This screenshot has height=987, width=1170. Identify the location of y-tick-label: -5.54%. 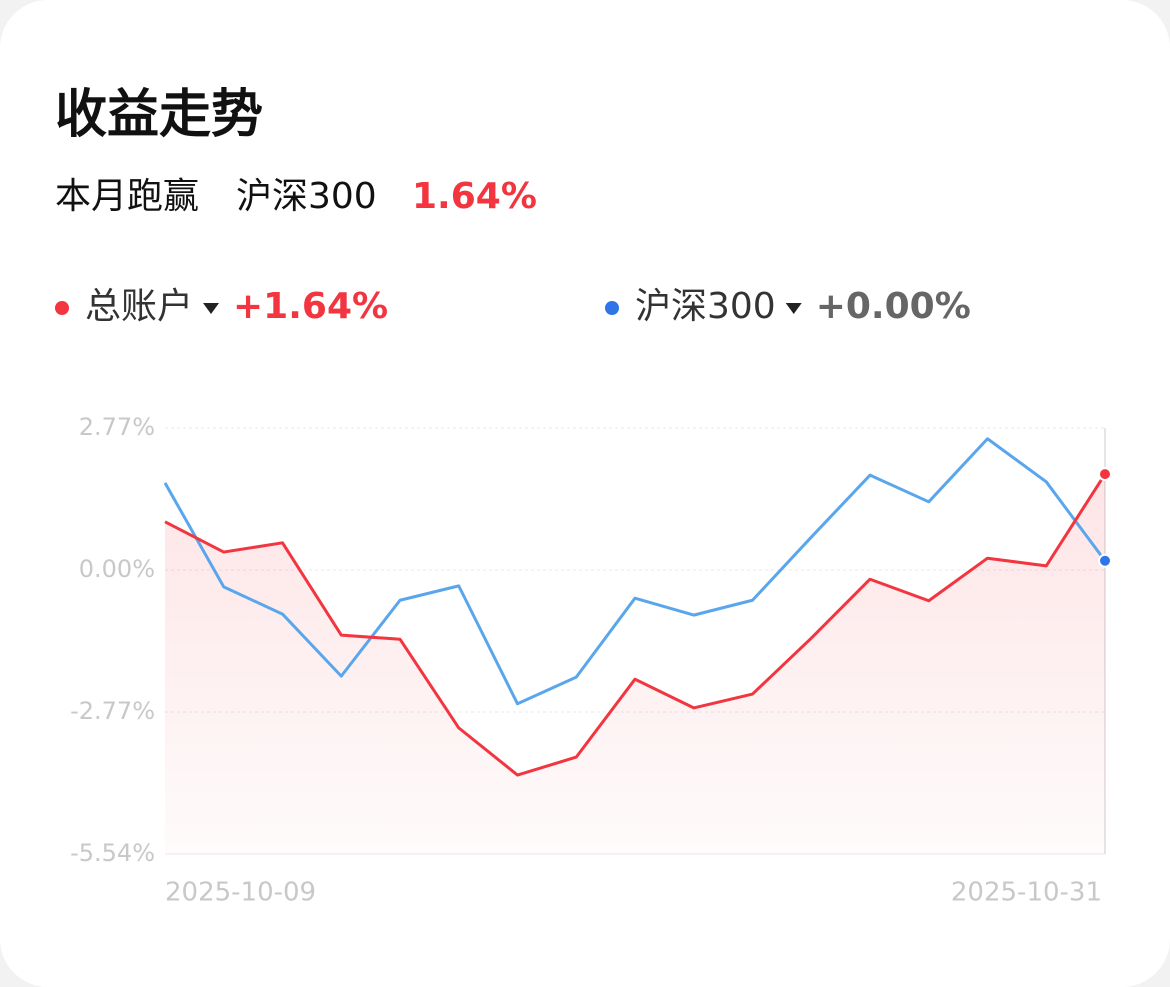
(112, 853).